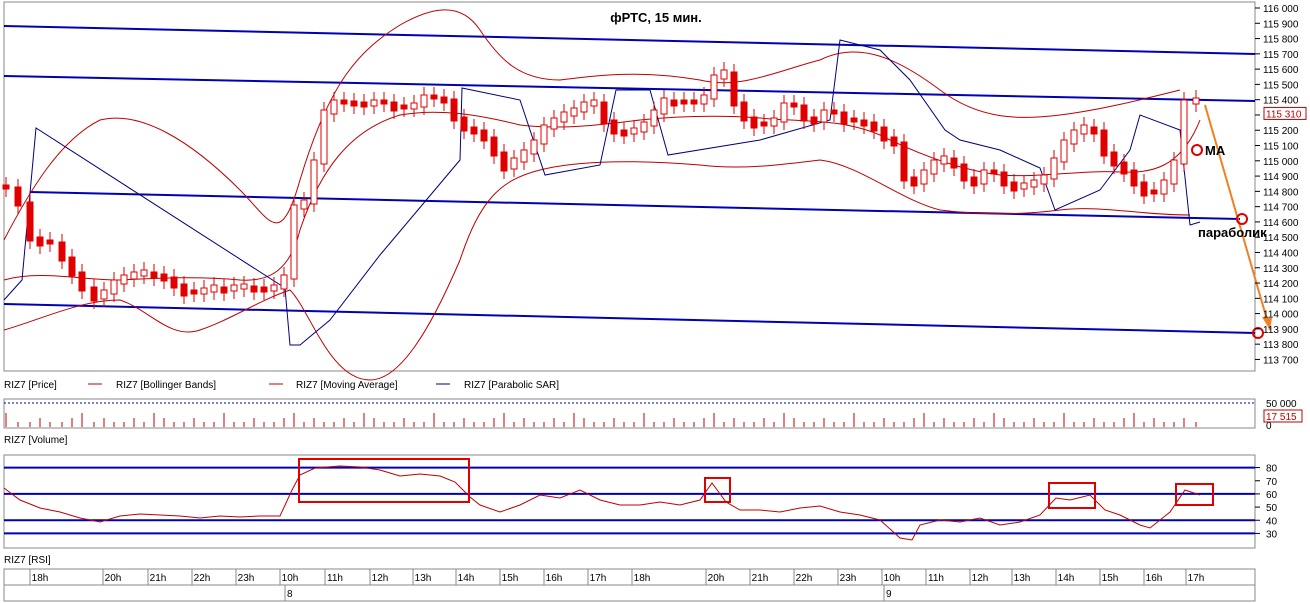 Image resolution: width=1310 pixels, height=603 pixels. I want to click on hour-label: 22h, so click(804, 578).